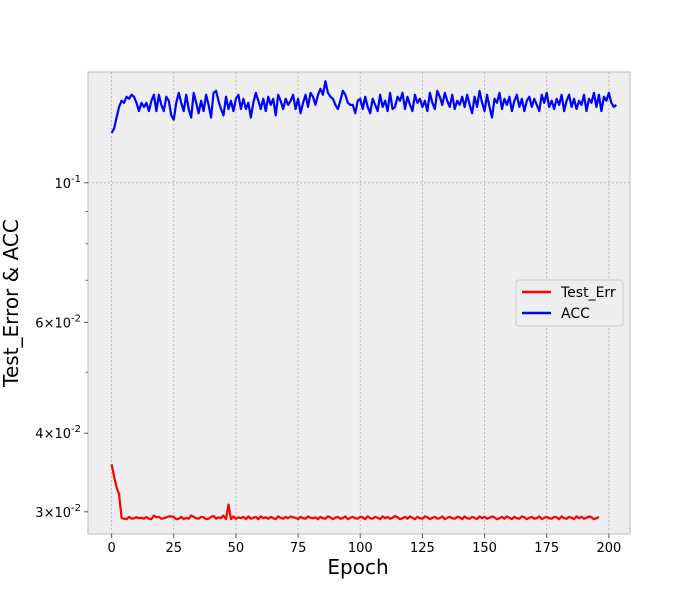 The height and width of the screenshot is (604, 700). I want to click on x-tick-label: 0, so click(111, 548).